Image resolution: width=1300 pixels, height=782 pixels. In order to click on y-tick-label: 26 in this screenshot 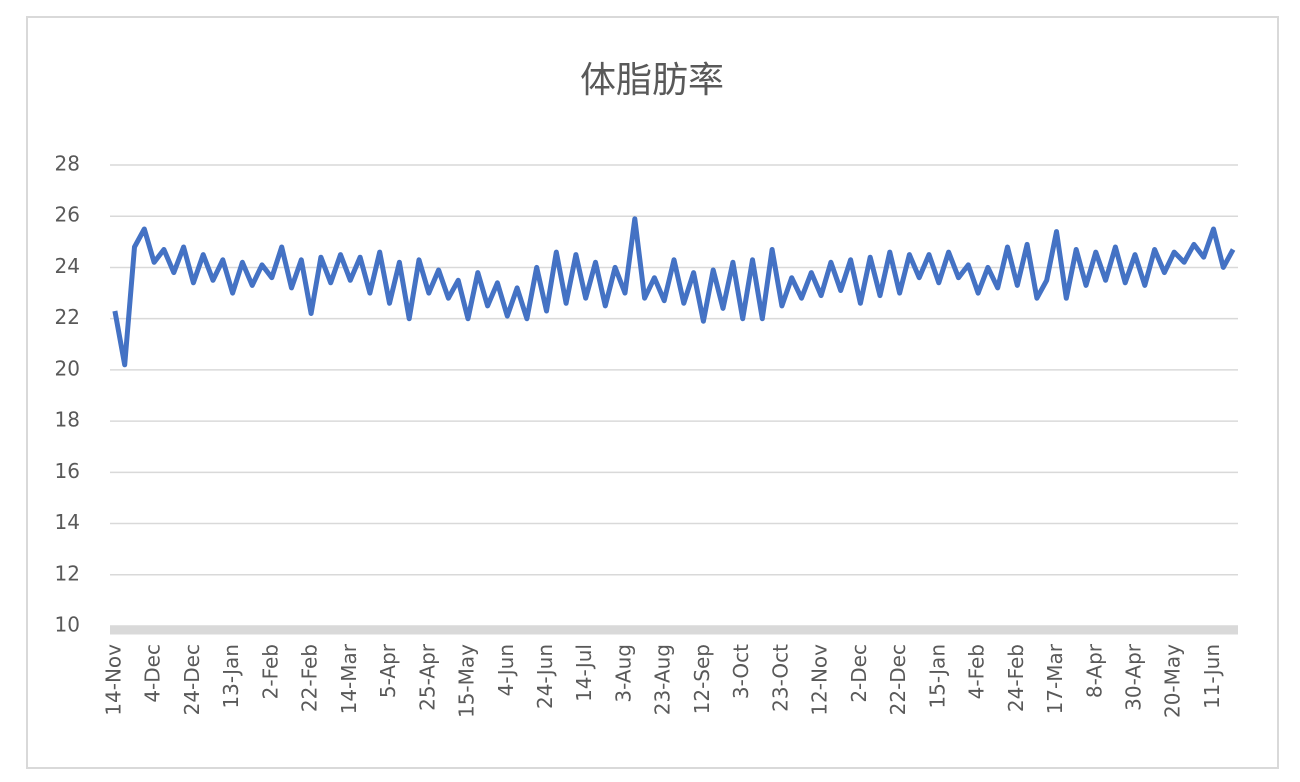, I will do `click(67, 215)`.